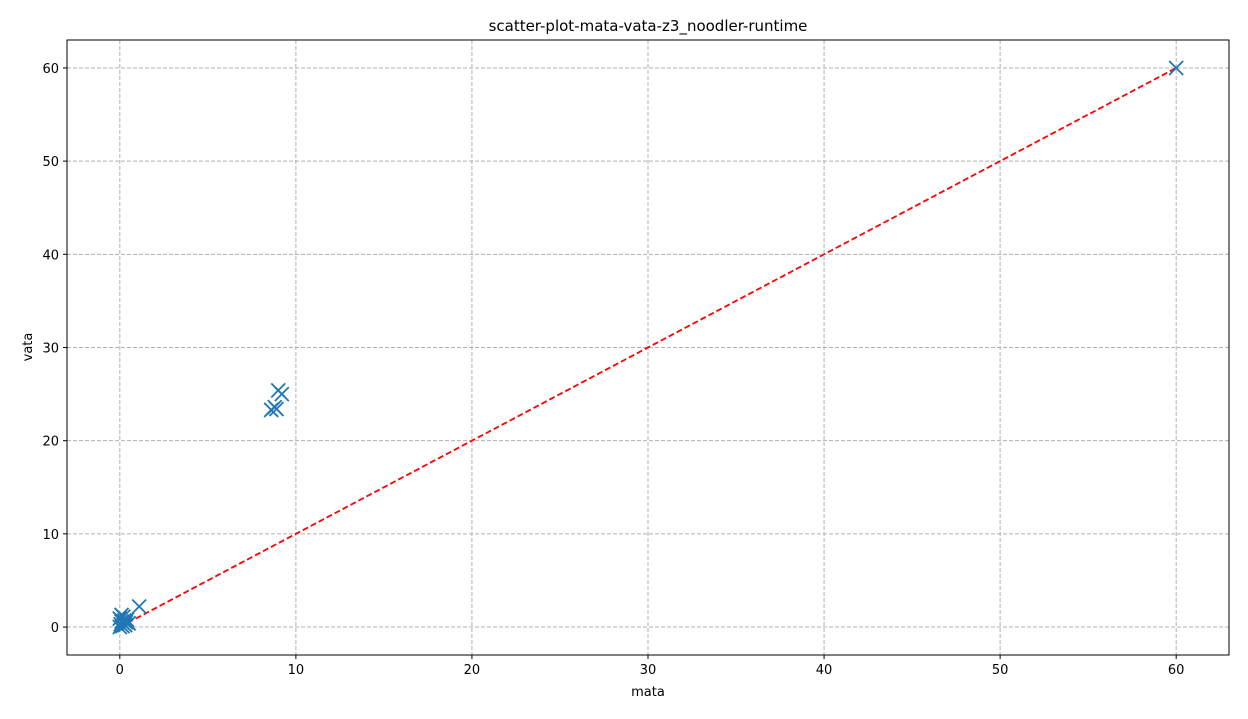 The width and height of the screenshot is (1248, 719). I want to click on y-tick-label: 50, so click(50, 162).